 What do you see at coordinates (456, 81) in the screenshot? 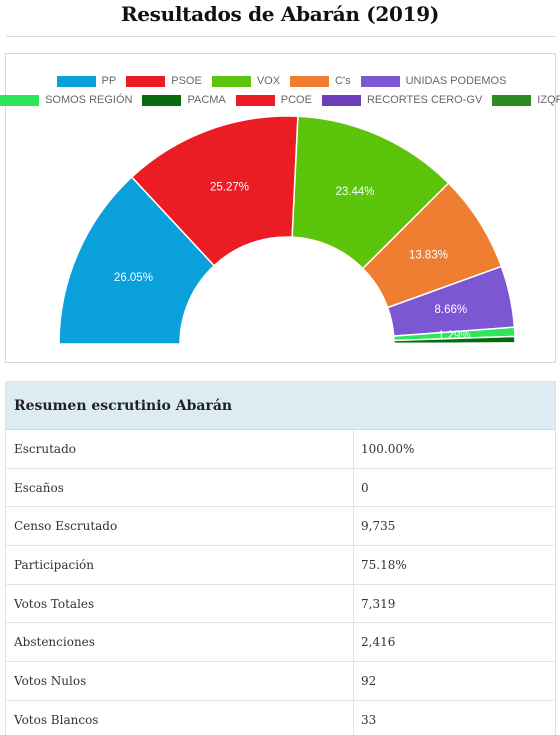
I see `legend-label: UNIDAS PODEMOS` at bounding box center [456, 81].